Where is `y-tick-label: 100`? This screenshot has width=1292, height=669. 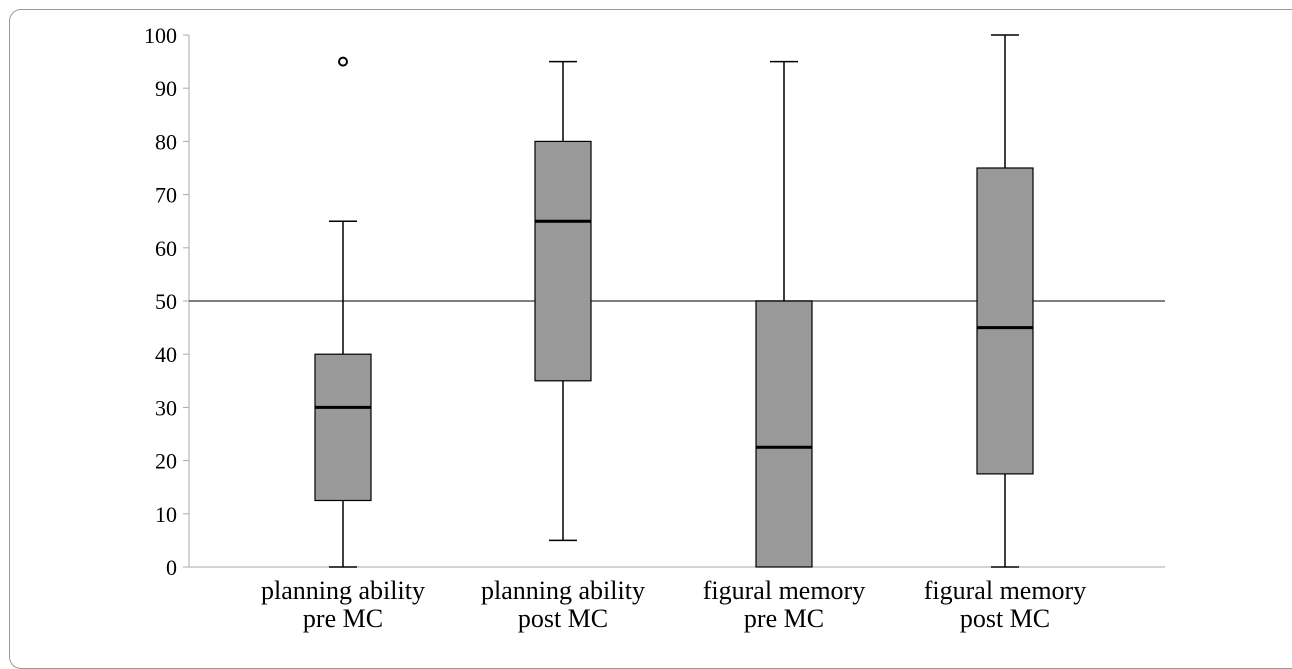 y-tick-label: 100 is located at coordinates (160, 35).